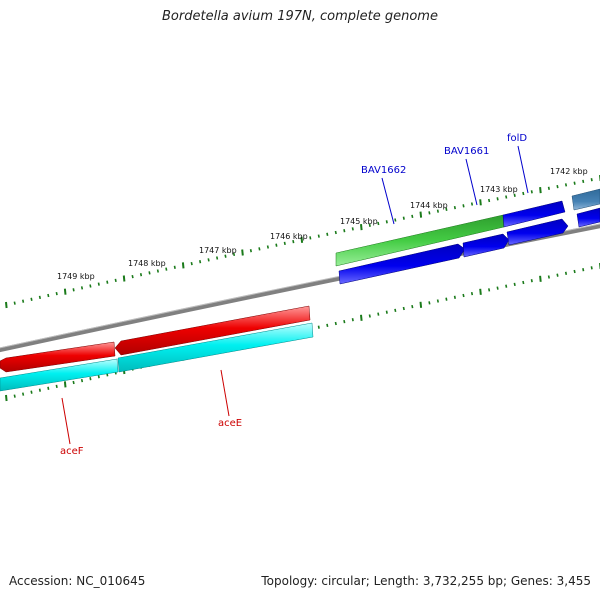  I want to click on tick-label: 1743 kbp, so click(499, 189).